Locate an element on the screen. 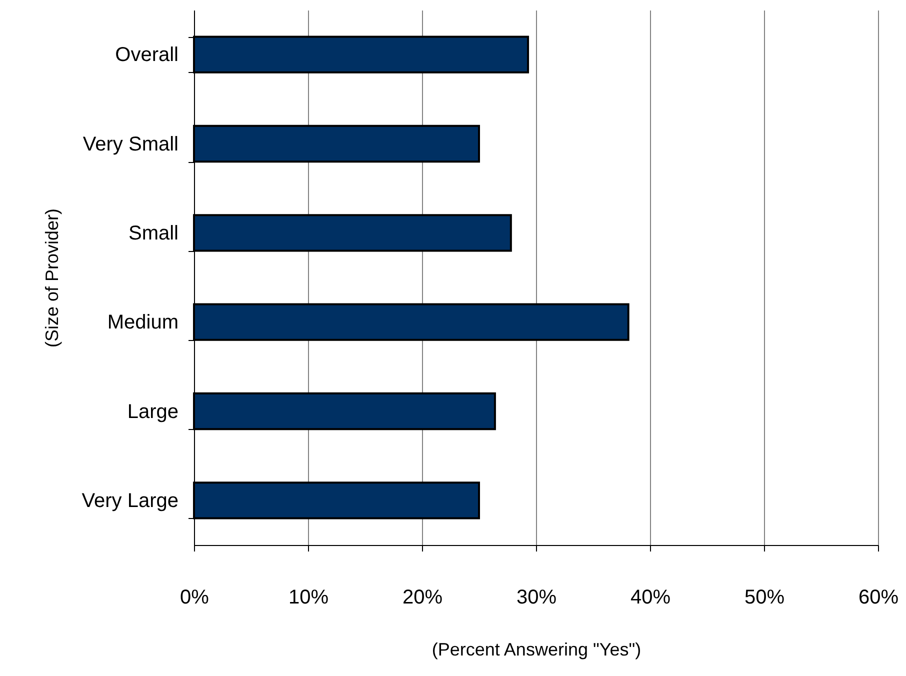 The height and width of the screenshot is (676, 906). y-tick-label: Large is located at coordinates (152, 411).